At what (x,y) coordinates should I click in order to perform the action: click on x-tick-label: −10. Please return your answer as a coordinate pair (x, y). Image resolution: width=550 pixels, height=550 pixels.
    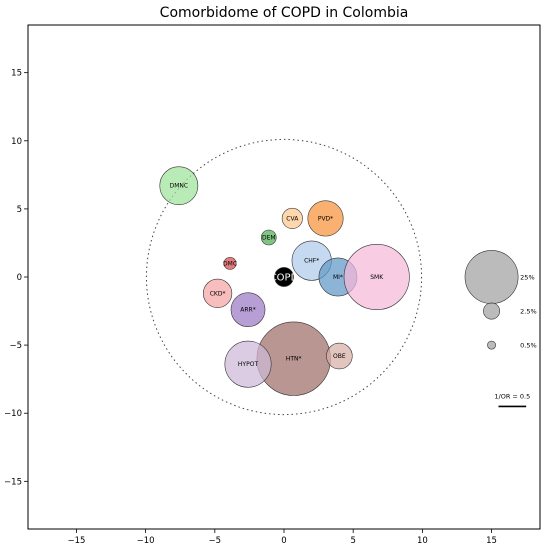
    Looking at the image, I should click on (146, 541).